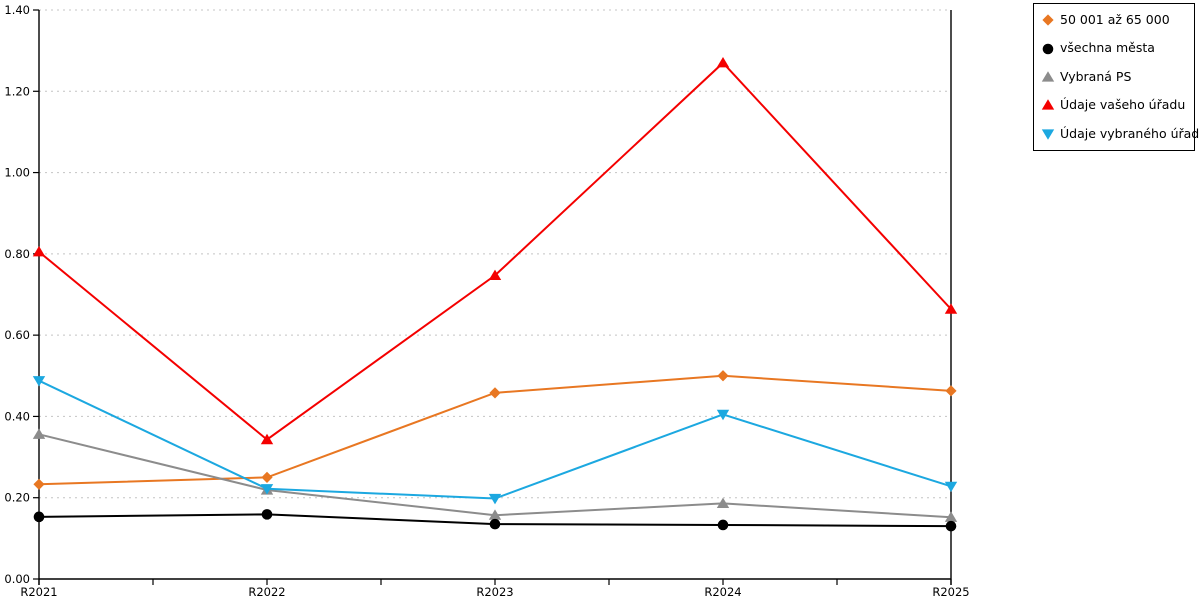 The height and width of the screenshot is (600, 1200). I want to click on diamond-icon, so click(1048, 20).